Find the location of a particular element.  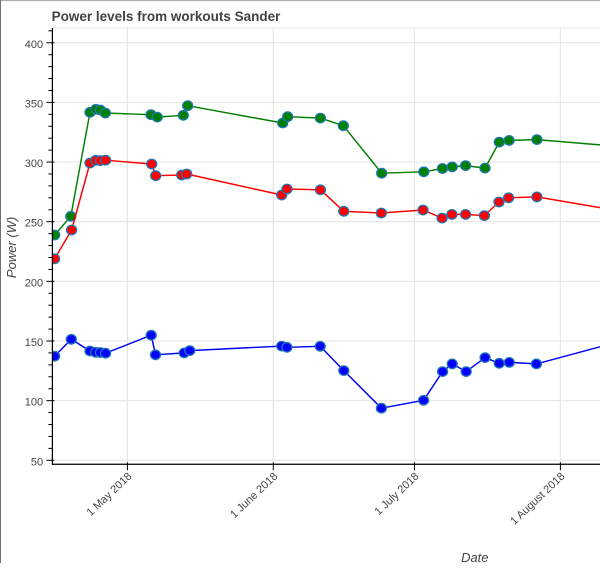

svg-text: 1 May 2018 is located at coordinates (110, 494).